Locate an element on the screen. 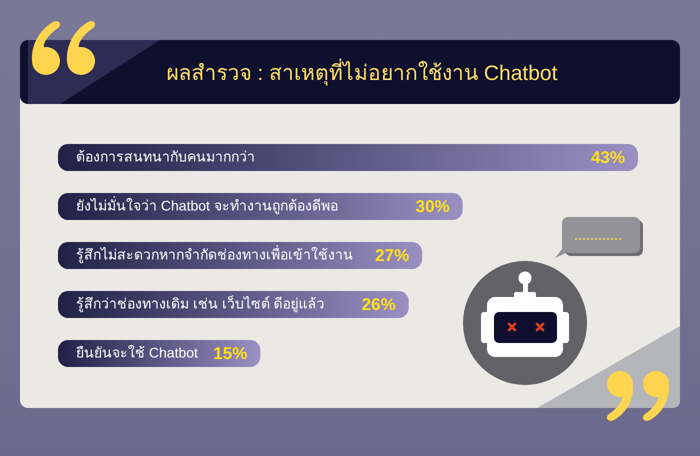  bar is located at coordinates (348, 157).